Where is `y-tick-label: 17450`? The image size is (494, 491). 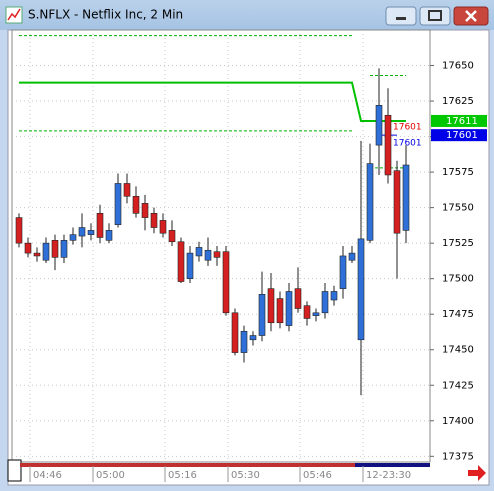 y-tick-label: 17450 is located at coordinates (458, 350).